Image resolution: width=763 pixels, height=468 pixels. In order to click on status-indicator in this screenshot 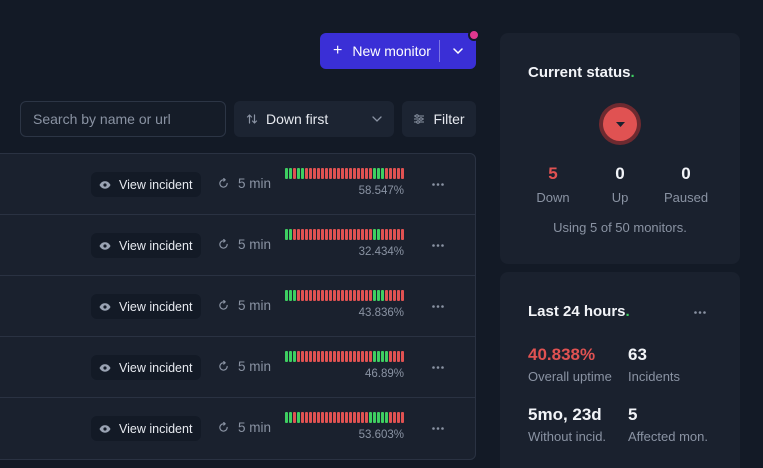, I will do `click(620, 124)`.